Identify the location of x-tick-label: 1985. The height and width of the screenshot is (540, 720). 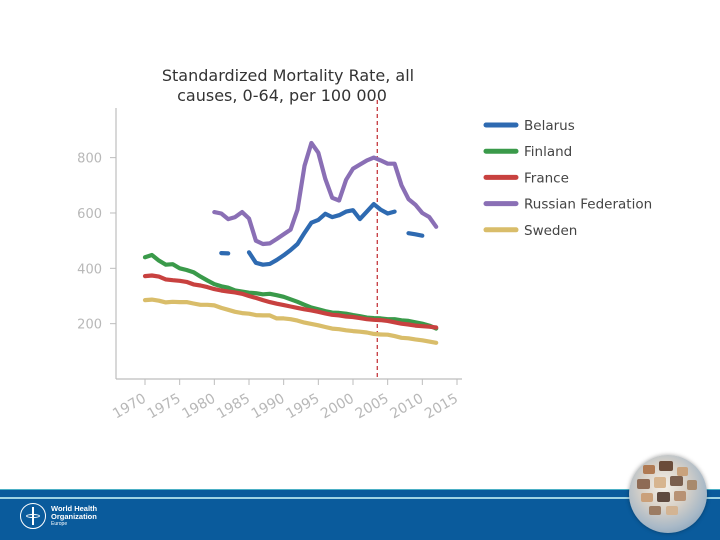
(233, 407).